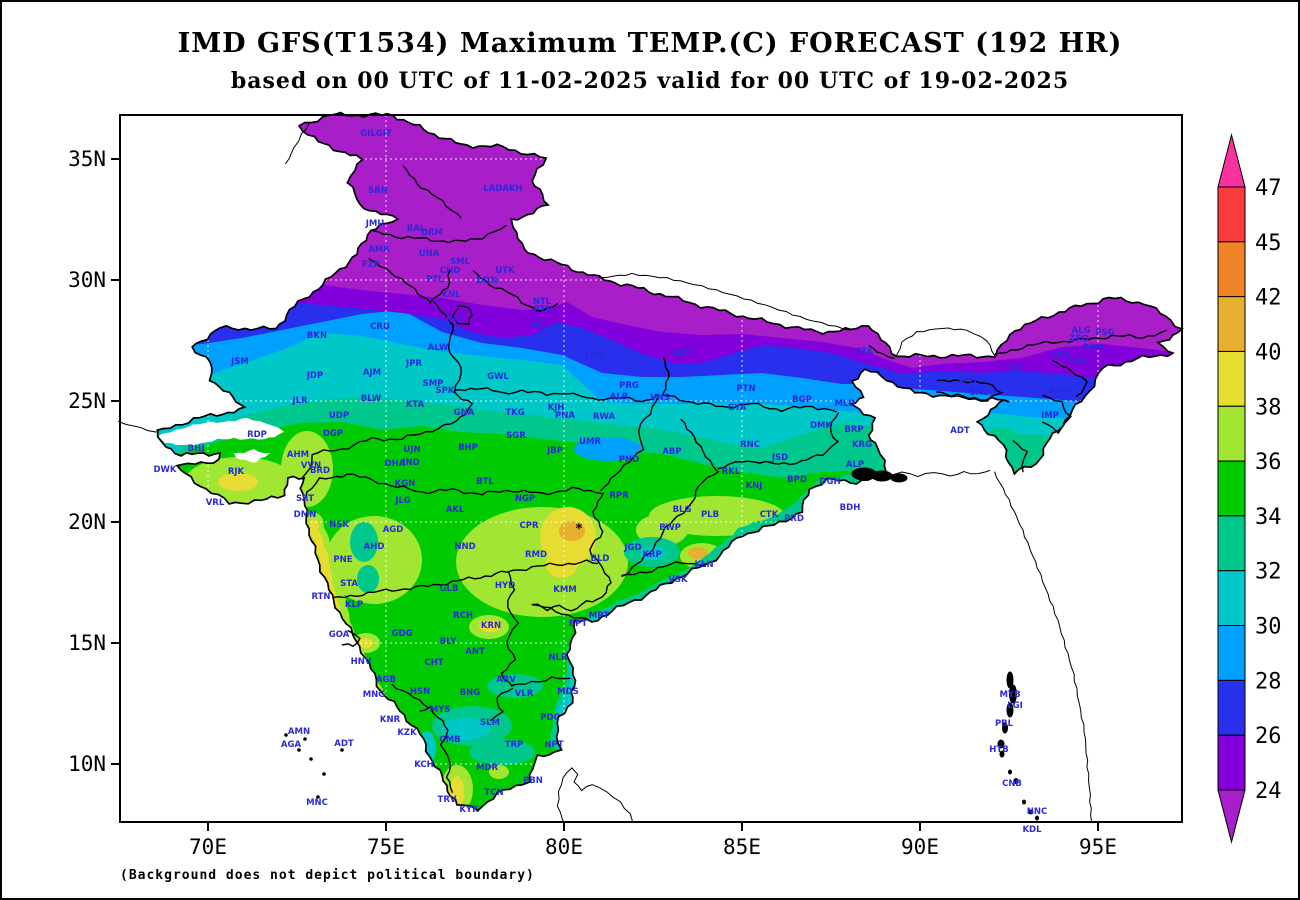  I want to click on lat-tick-label: 10N, so click(87, 764).